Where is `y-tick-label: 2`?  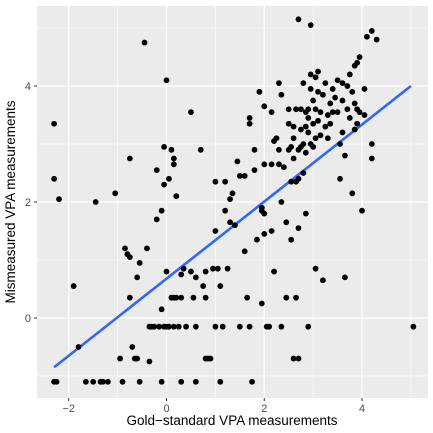
y-tick-label: 2 is located at coordinates (28, 203).